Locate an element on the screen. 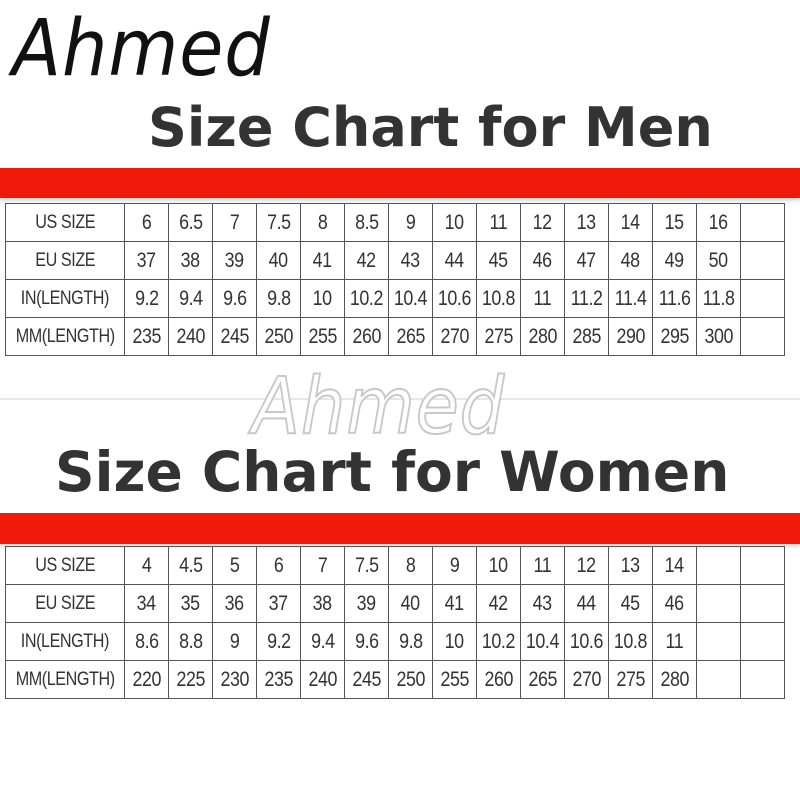 The height and width of the screenshot is (800, 800). cell-value: 10.6 is located at coordinates (454, 298).